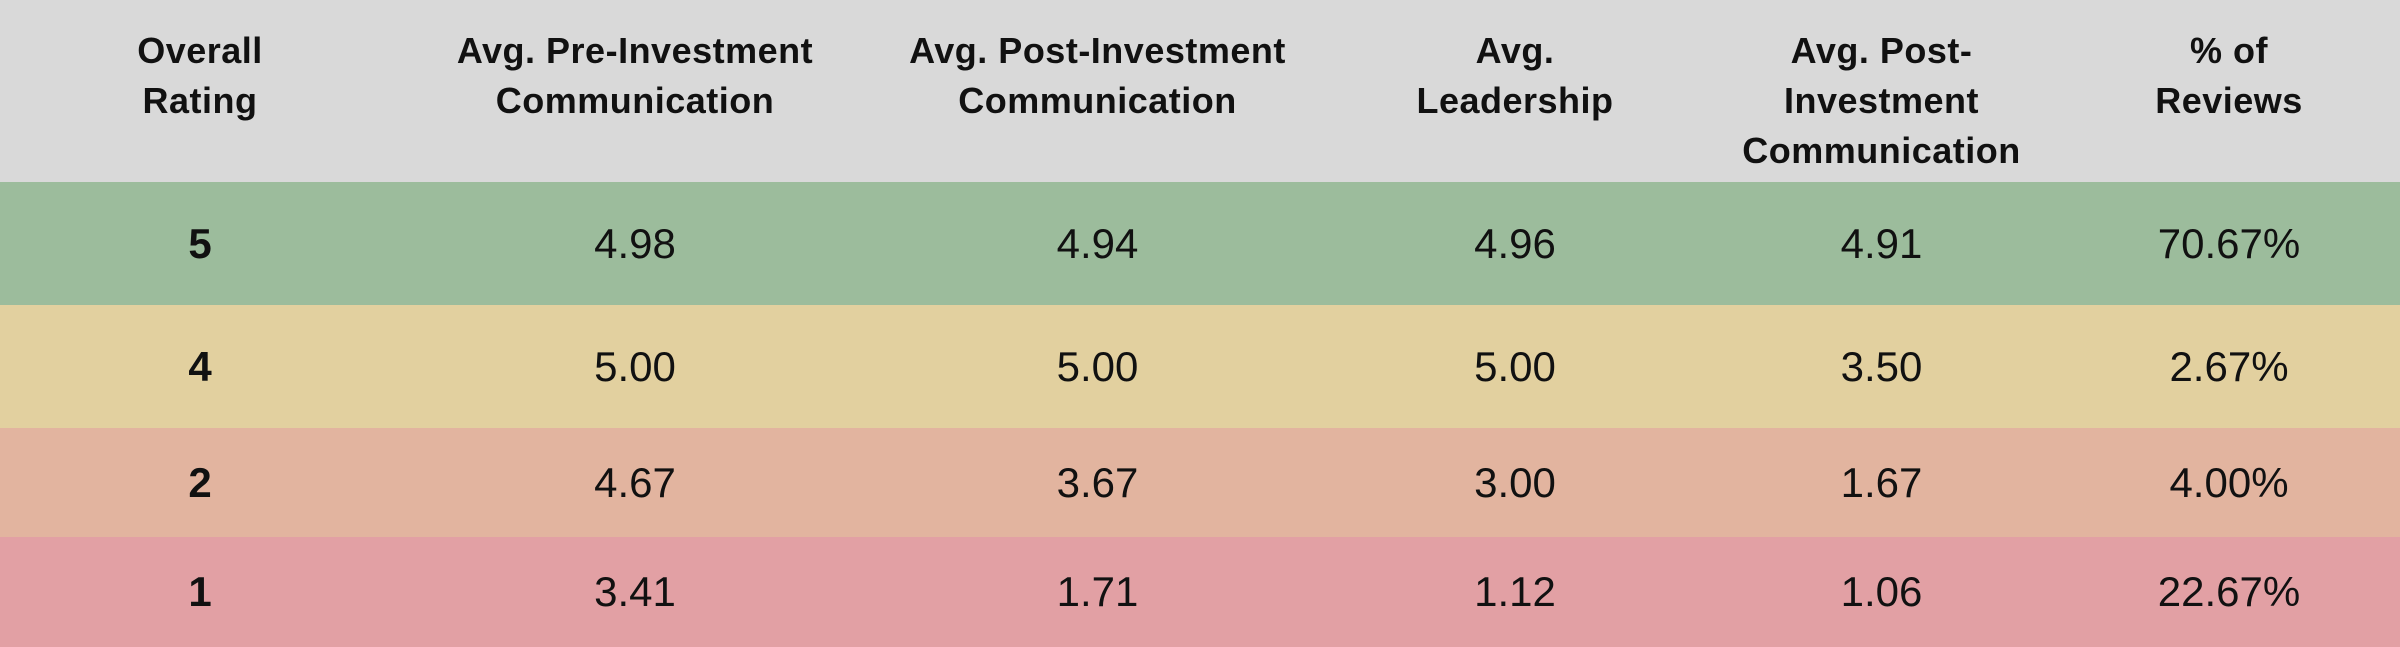 The image size is (2400, 647). I want to click on header-avg-leadership: Avg. Leadership, so click(1515, 91).